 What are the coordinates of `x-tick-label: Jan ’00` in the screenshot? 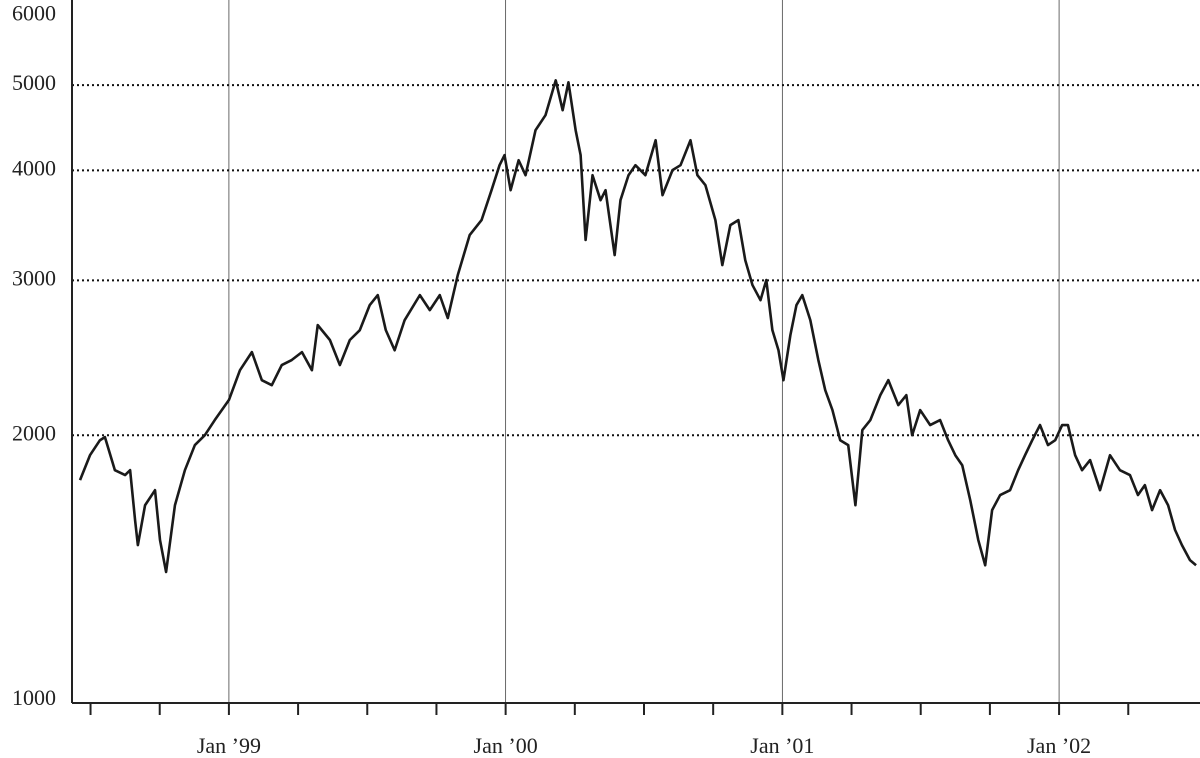 It's located at (506, 745).